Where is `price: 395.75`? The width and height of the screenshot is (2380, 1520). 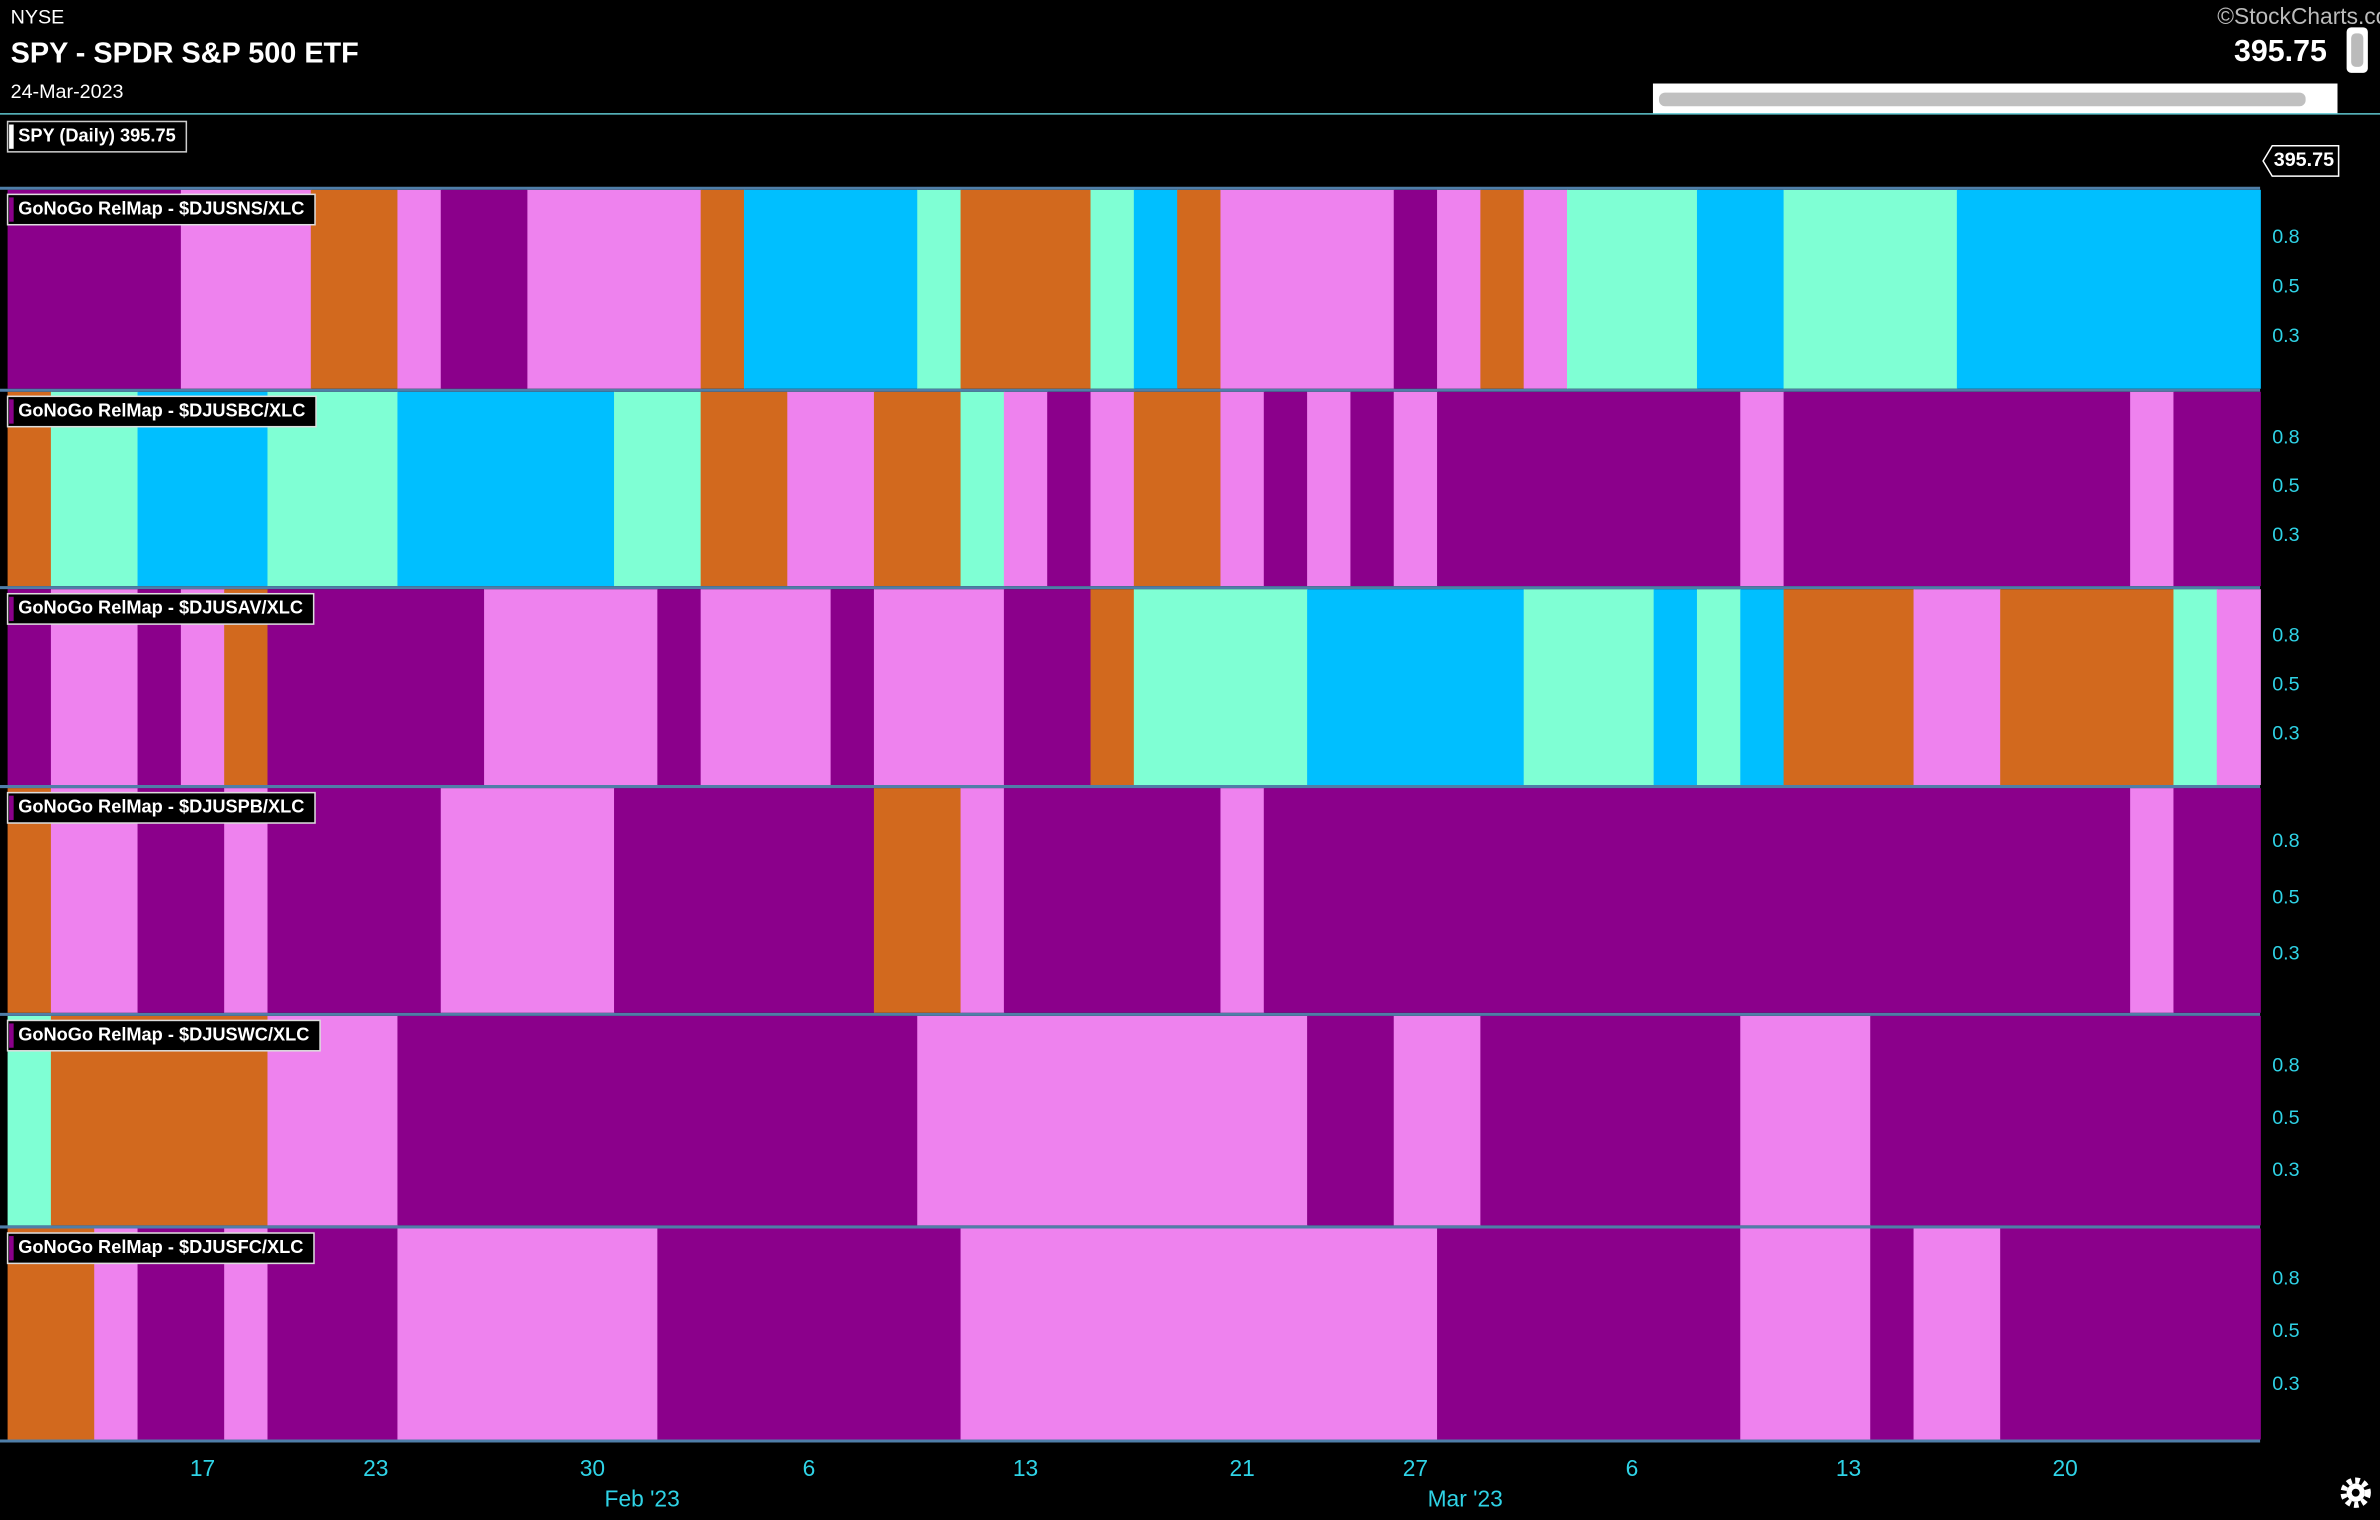
price: 395.75 is located at coordinates (2280, 51).